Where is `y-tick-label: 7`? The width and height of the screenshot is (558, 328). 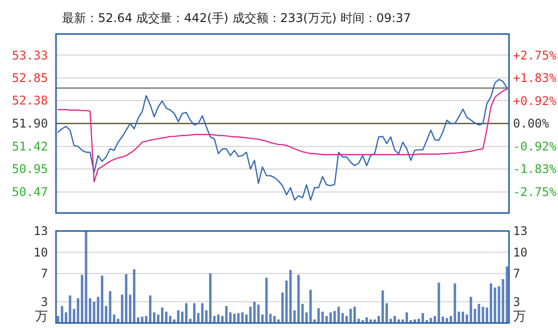 y-tick-label: 7 is located at coordinates (44, 273).